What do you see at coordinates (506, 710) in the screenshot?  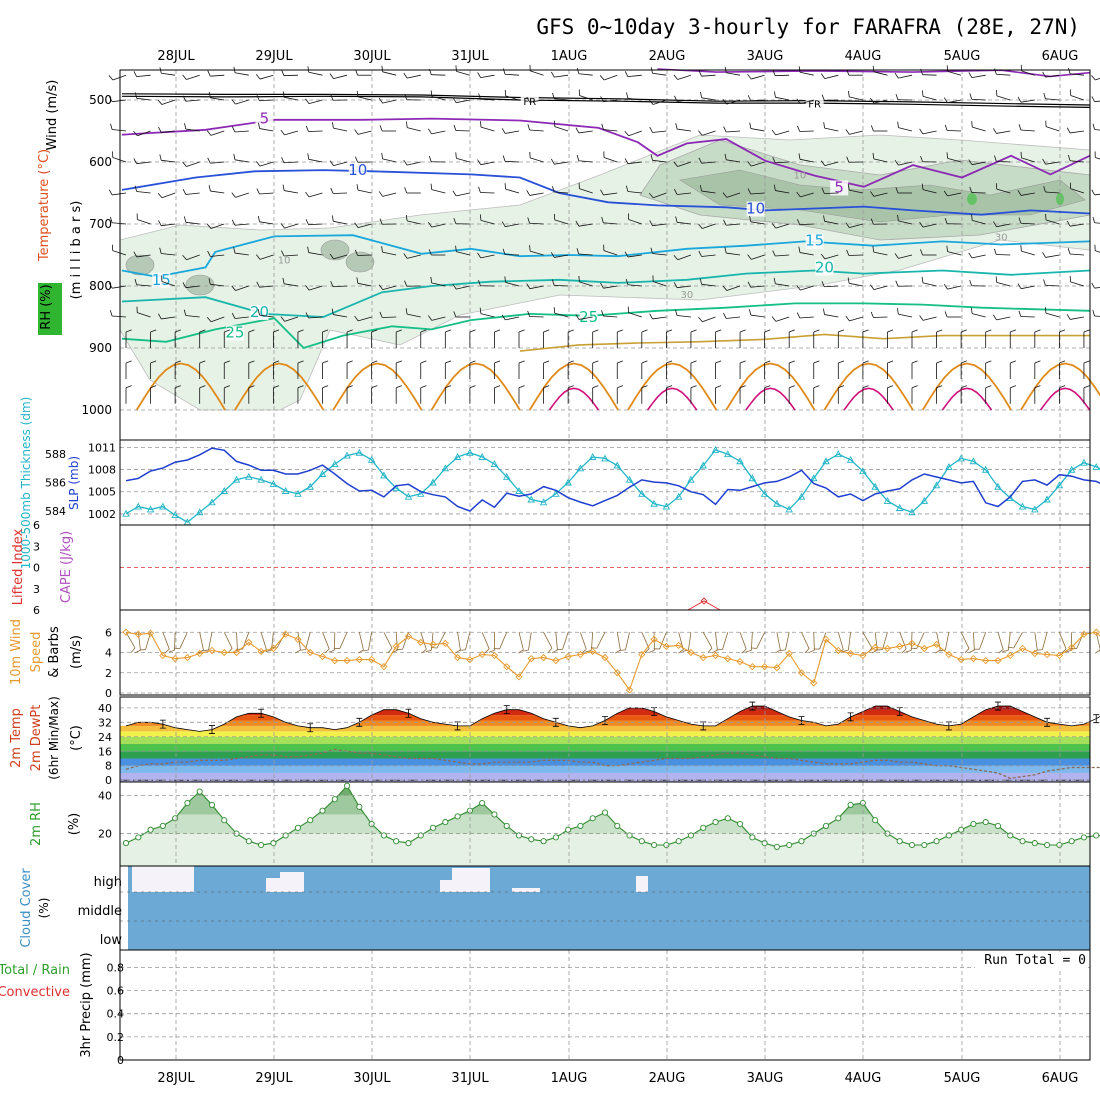 I see `temp-minmax-bar` at bounding box center [506, 710].